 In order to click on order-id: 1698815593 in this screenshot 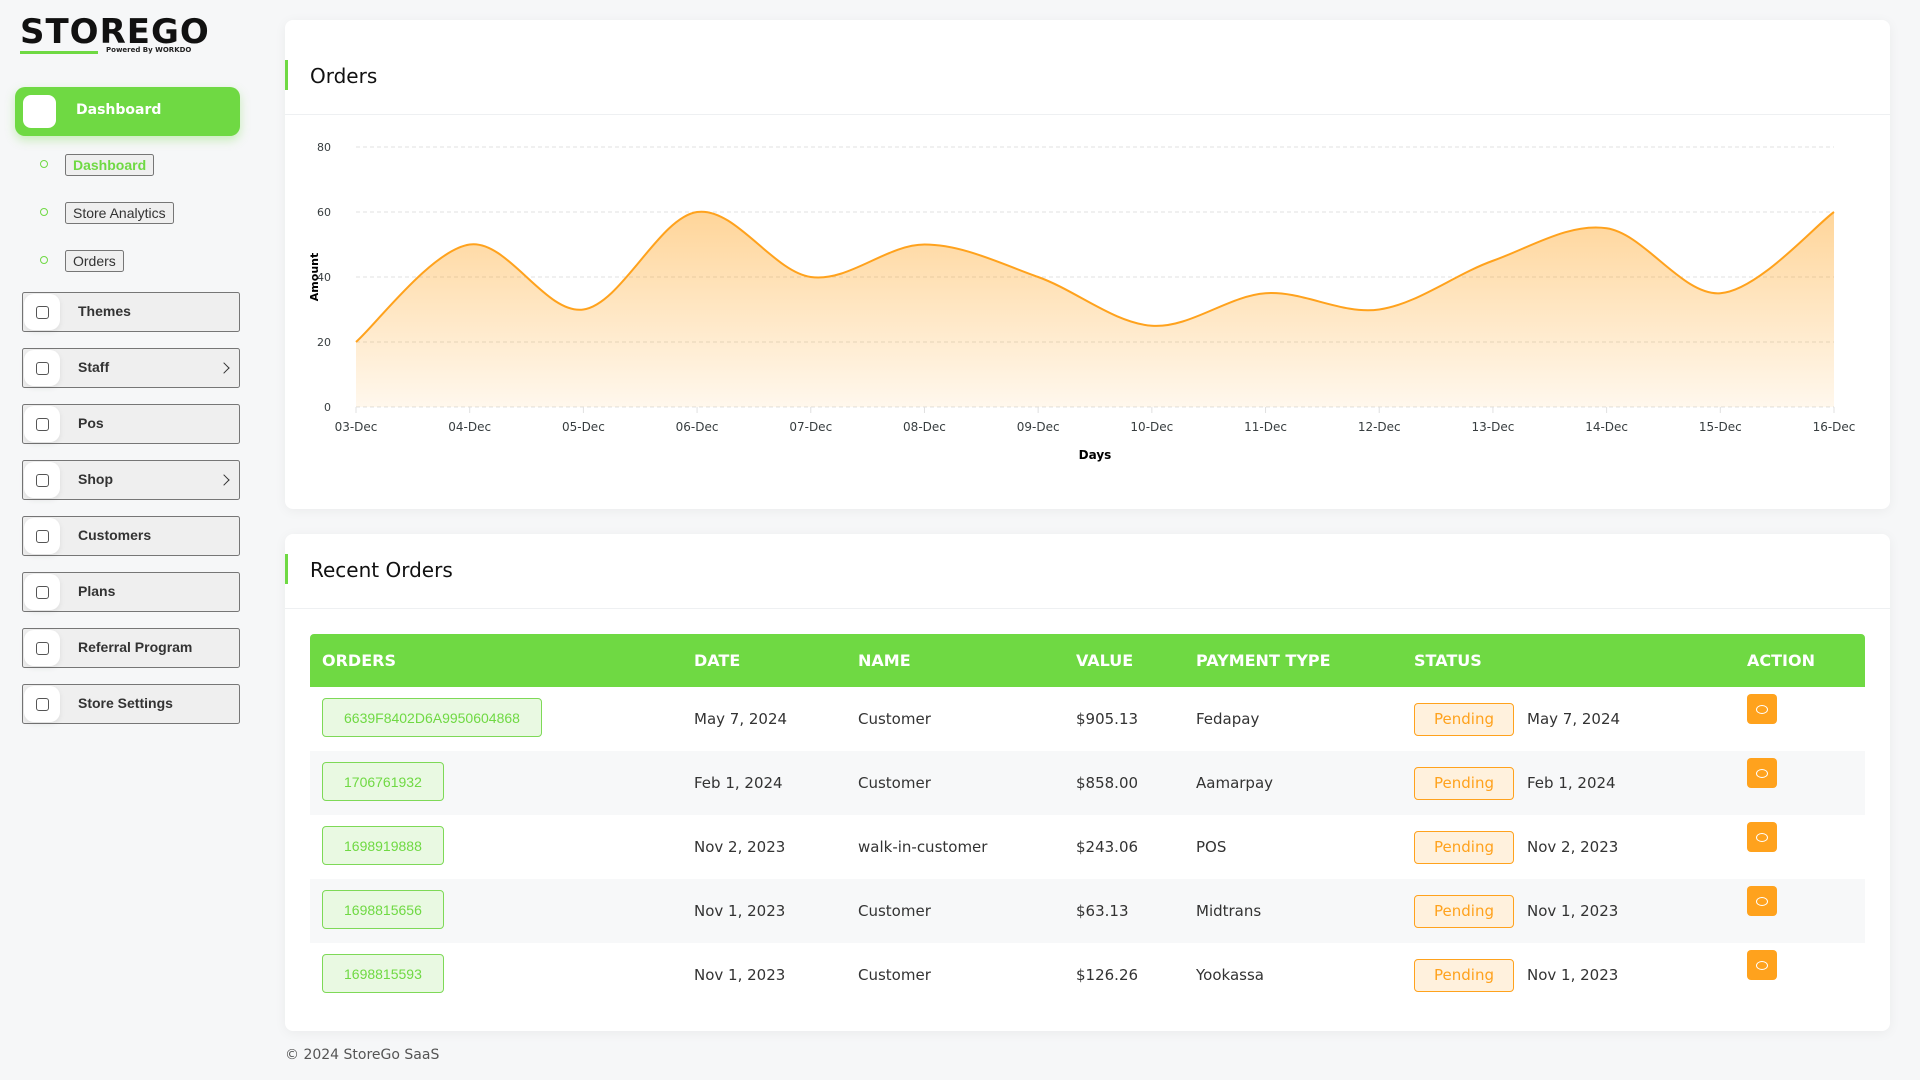, I will do `click(383, 973)`.